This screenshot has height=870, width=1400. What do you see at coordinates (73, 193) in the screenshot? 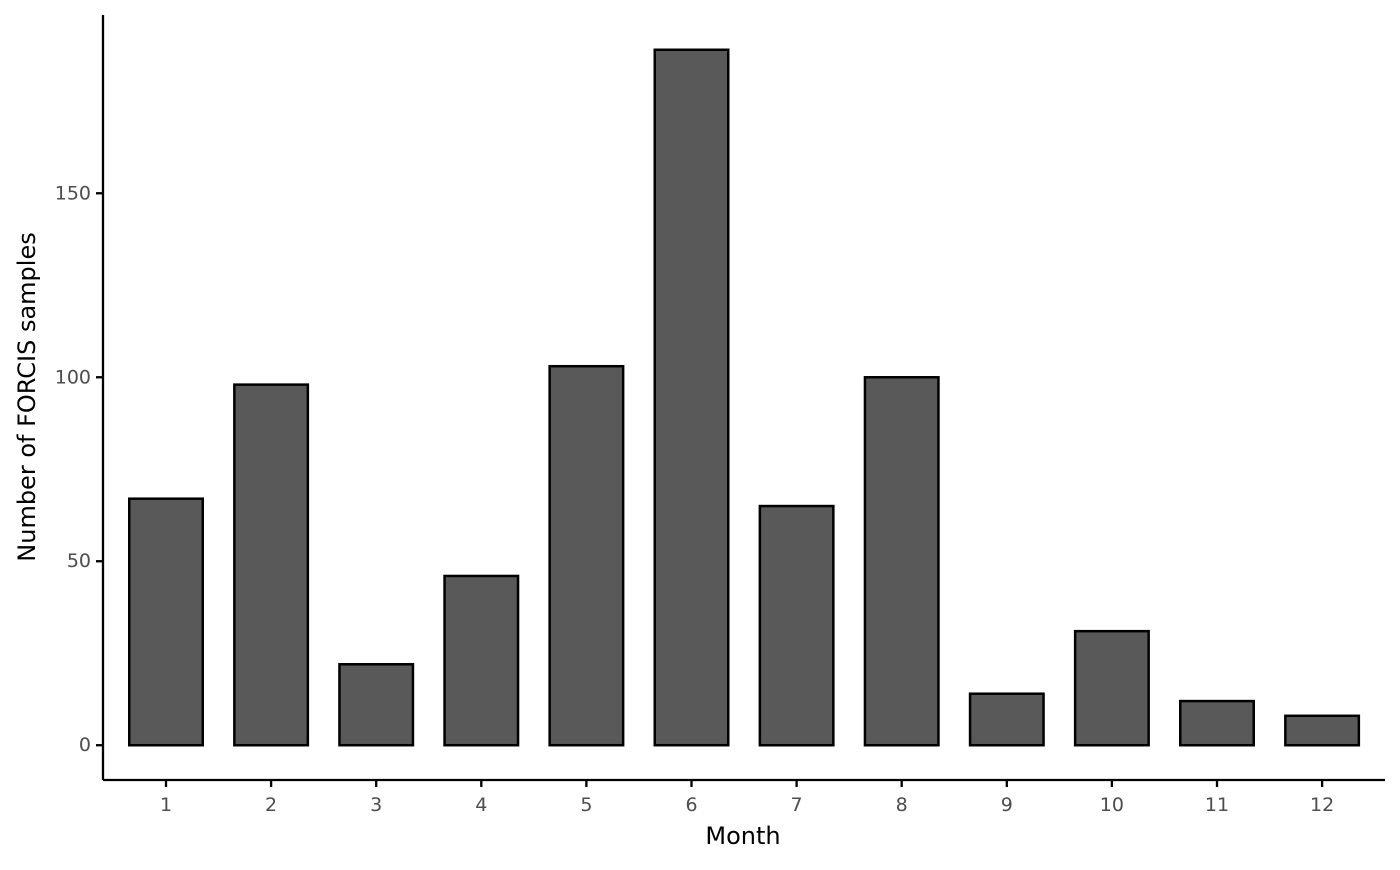
I see `y-tick-label-150: 150` at bounding box center [73, 193].